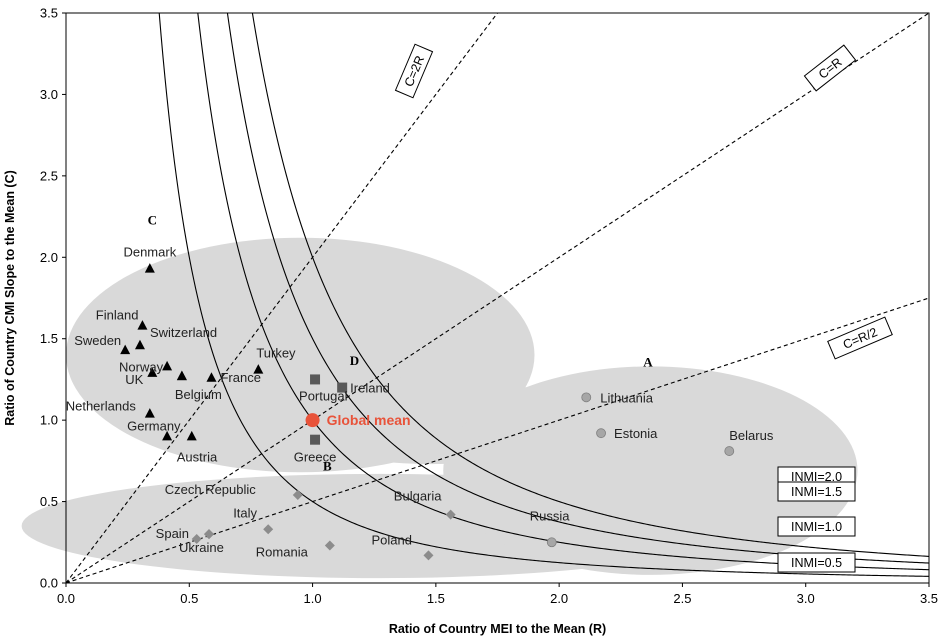  I want to click on data-point-label: Denmark, so click(149, 252).